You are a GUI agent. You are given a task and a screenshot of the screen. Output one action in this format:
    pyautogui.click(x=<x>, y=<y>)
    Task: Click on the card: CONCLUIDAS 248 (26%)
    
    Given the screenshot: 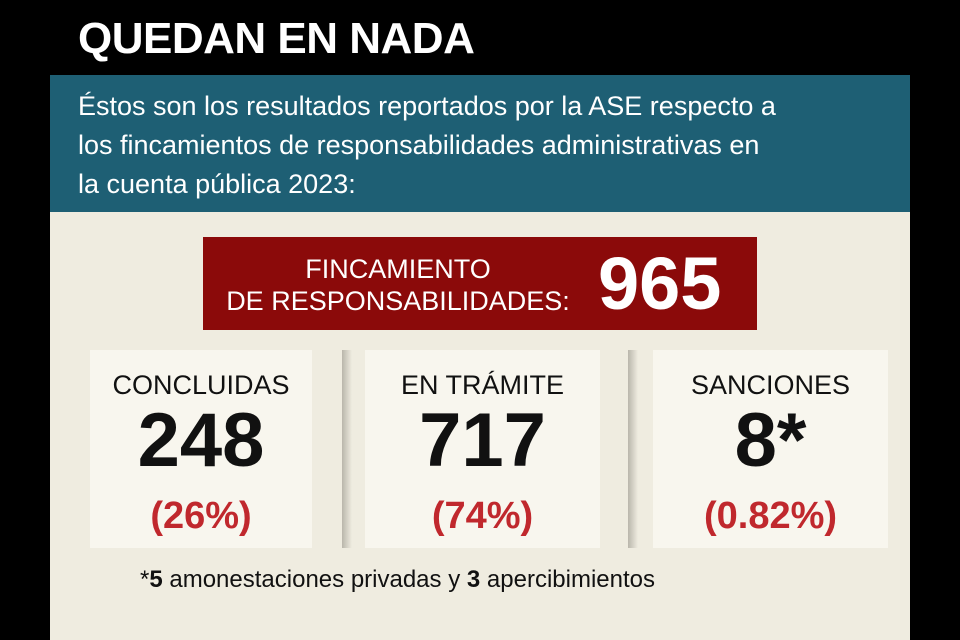 What is the action you would take?
    pyautogui.click(x=201, y=449)
    